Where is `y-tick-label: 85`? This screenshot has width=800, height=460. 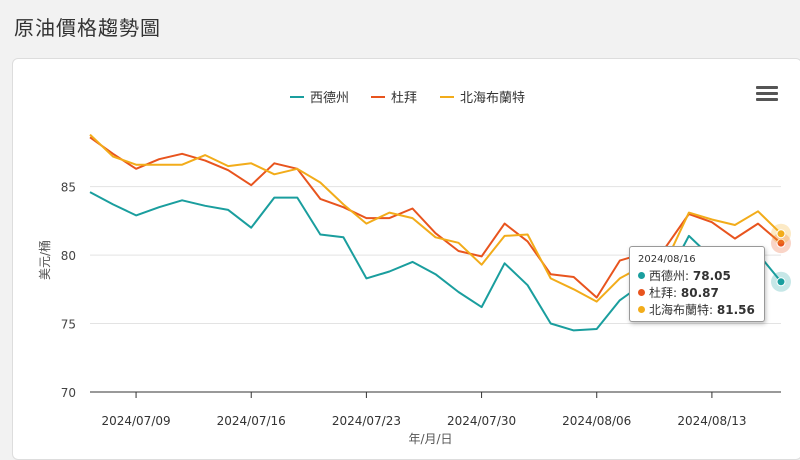 y-tick-label: 85 is located at coordinates (68, 188).